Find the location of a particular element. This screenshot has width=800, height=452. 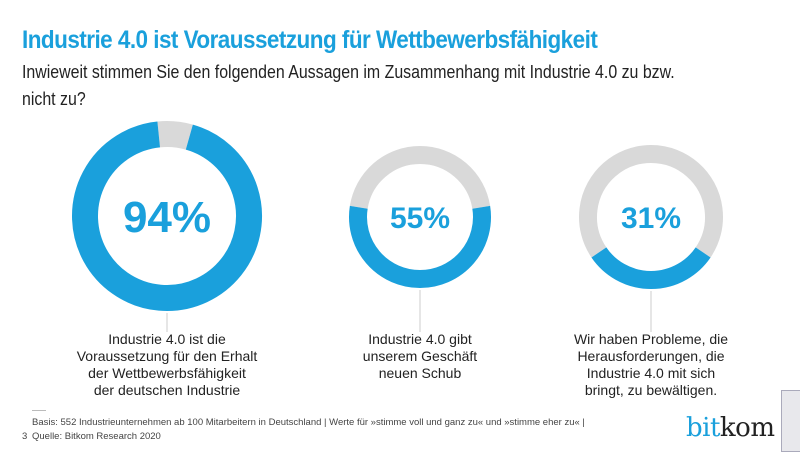

caption-line: Voraussetzung für den Erhalt is located at coordinates (167, 356).